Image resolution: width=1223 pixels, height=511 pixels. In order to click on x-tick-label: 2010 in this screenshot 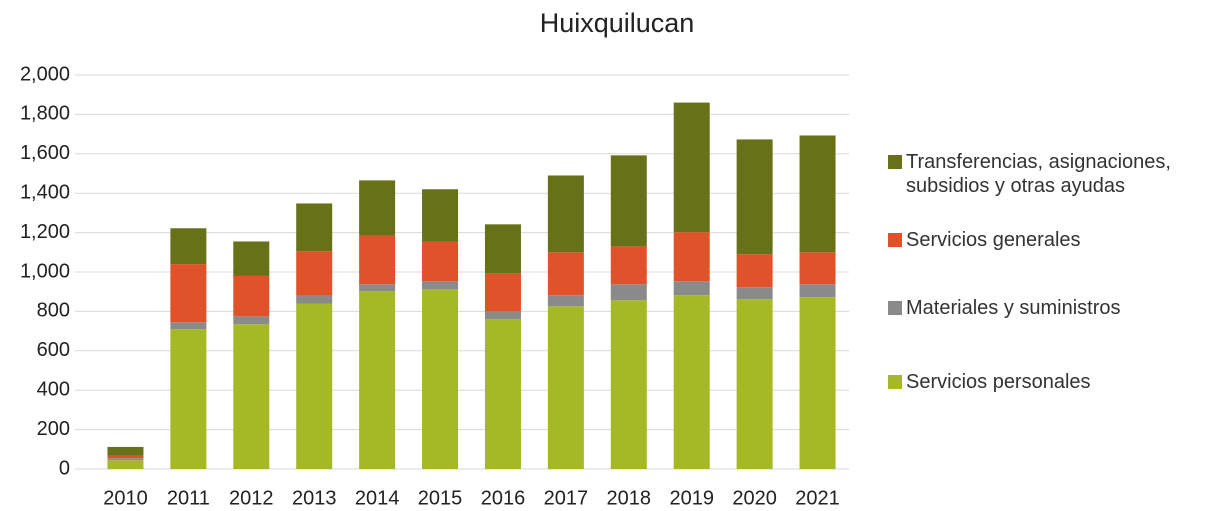, I will do `click(125, 498)`.